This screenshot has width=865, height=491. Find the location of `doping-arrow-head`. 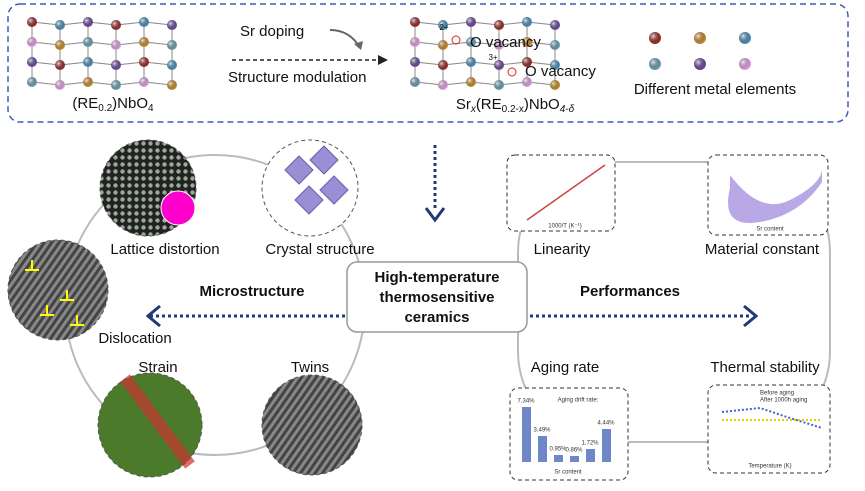

doping-arrow-head is located at coordinates (383, 60).